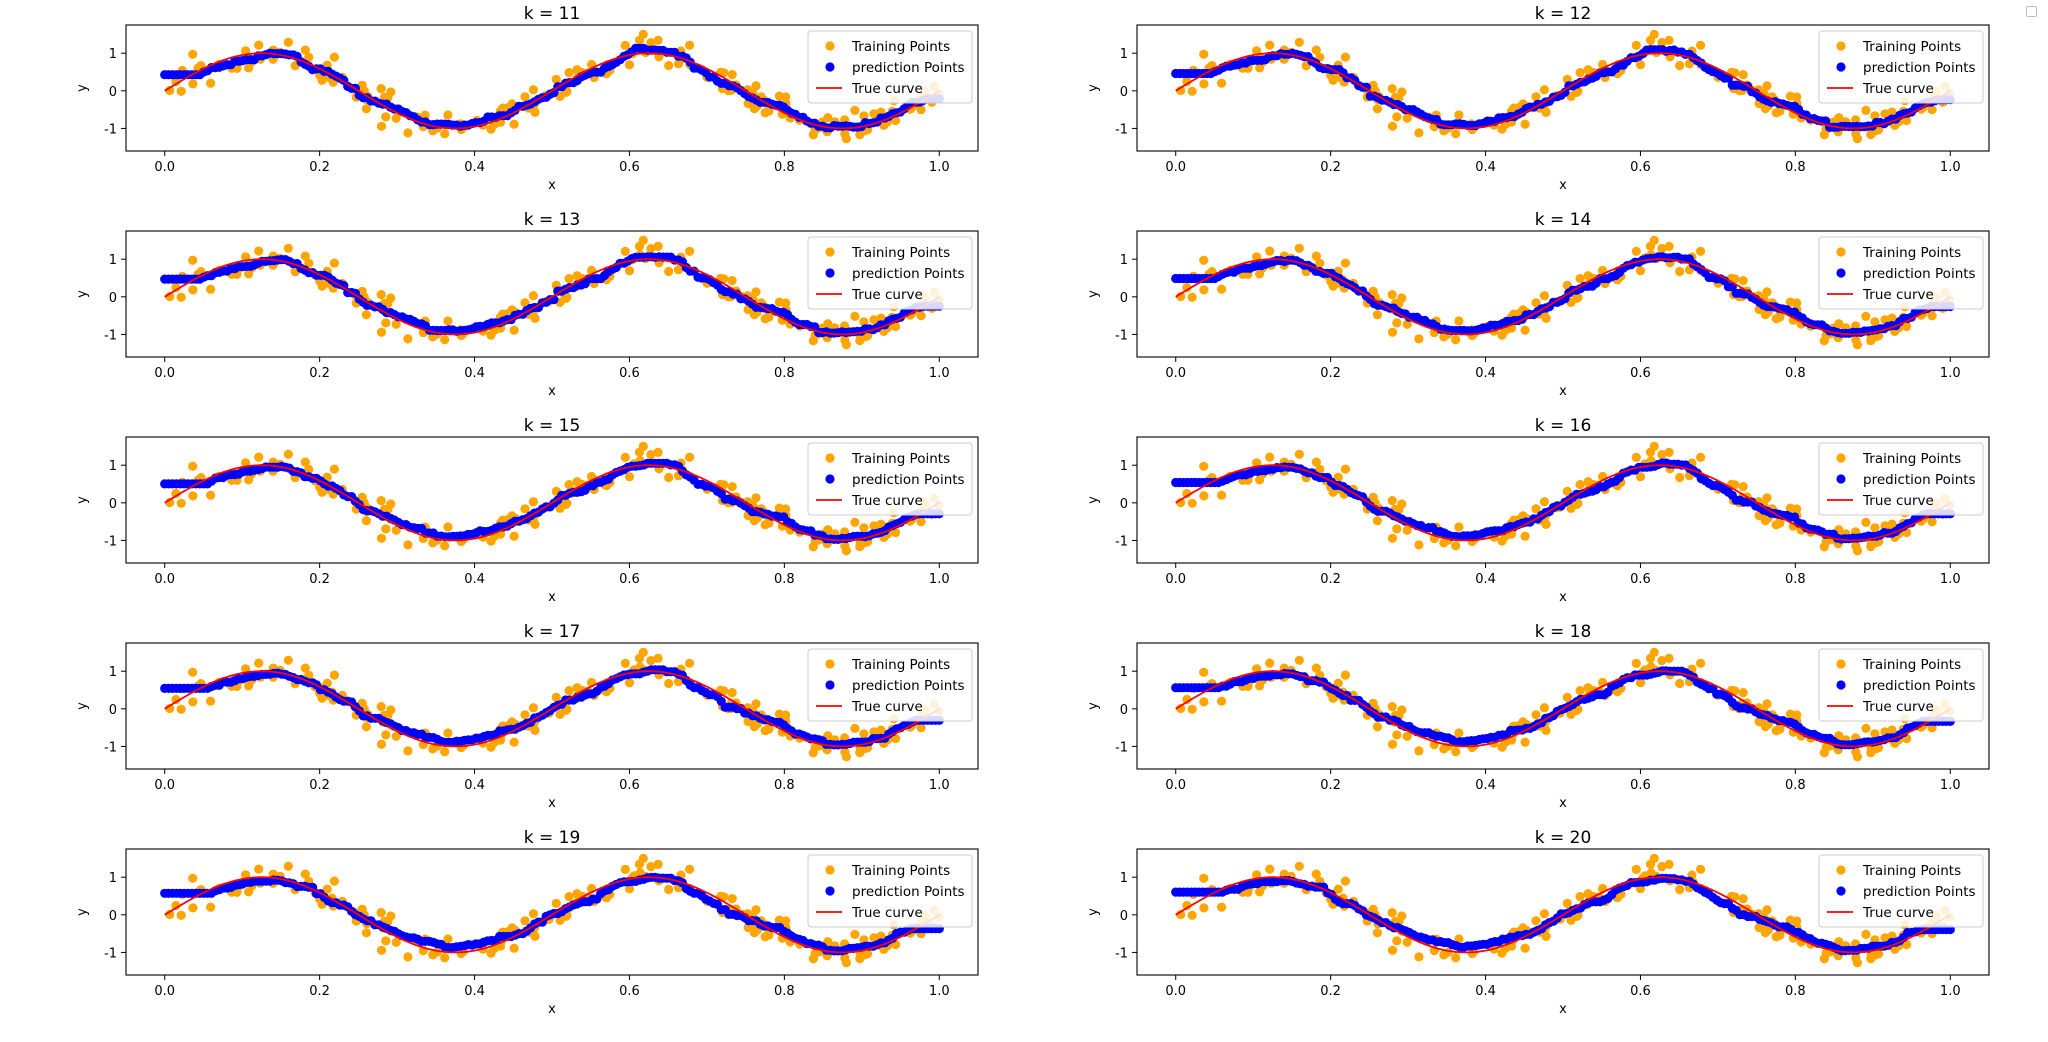 The height and width of the screenshot is (1042, 2048). What do you see at coordinates (830, 458) in the screenshot?
I see `legend-training-marker` at bounding box center [830, 458].